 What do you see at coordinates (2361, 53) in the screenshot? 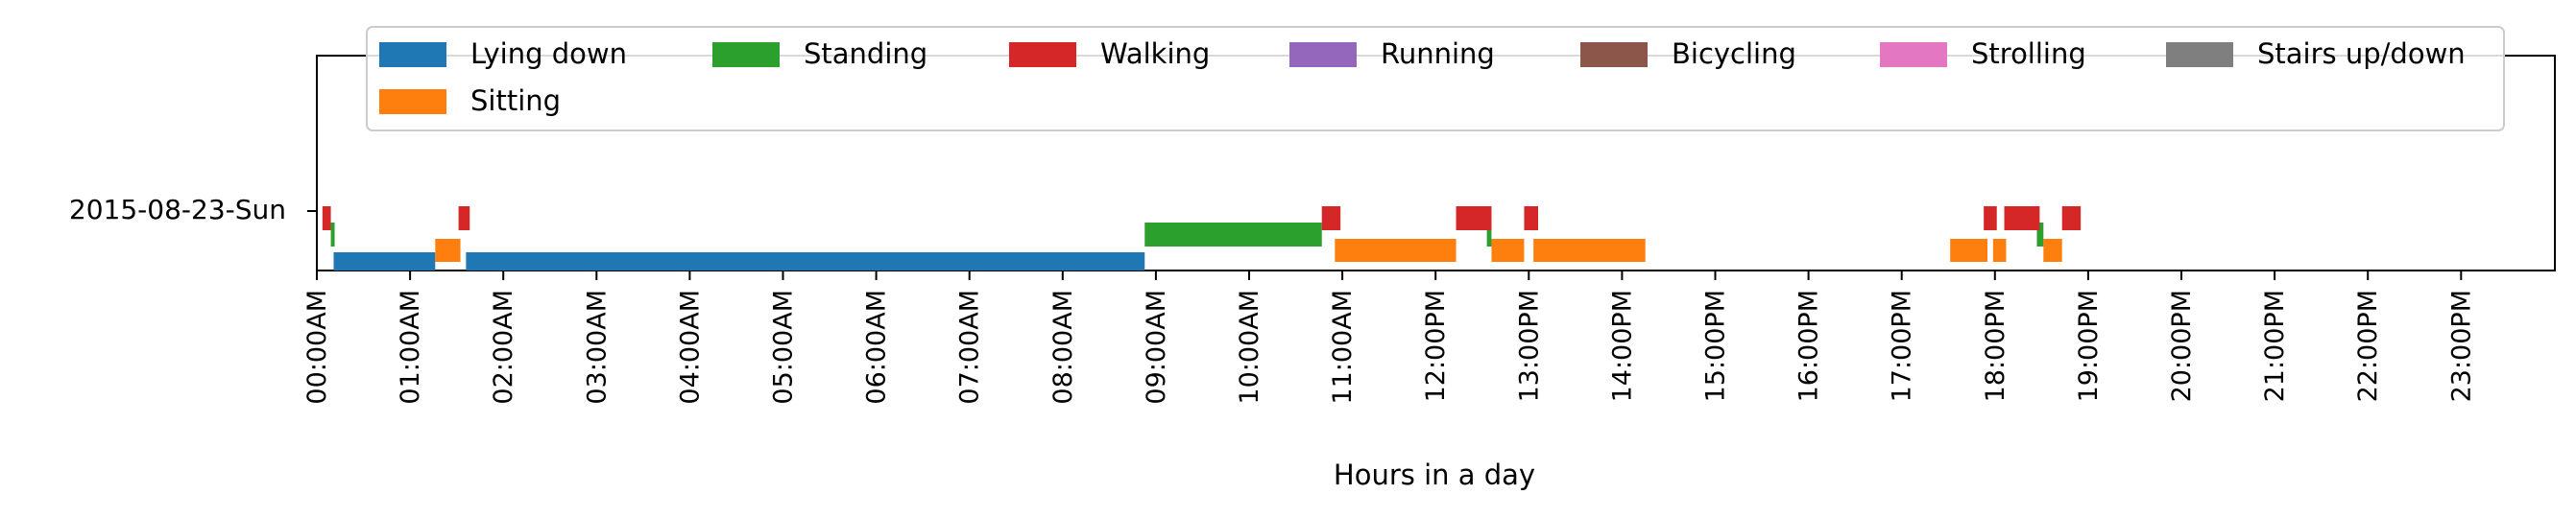
I see `legend-label-stairs-up-down: Stairs up/down` at bounding box center [2361, 53].